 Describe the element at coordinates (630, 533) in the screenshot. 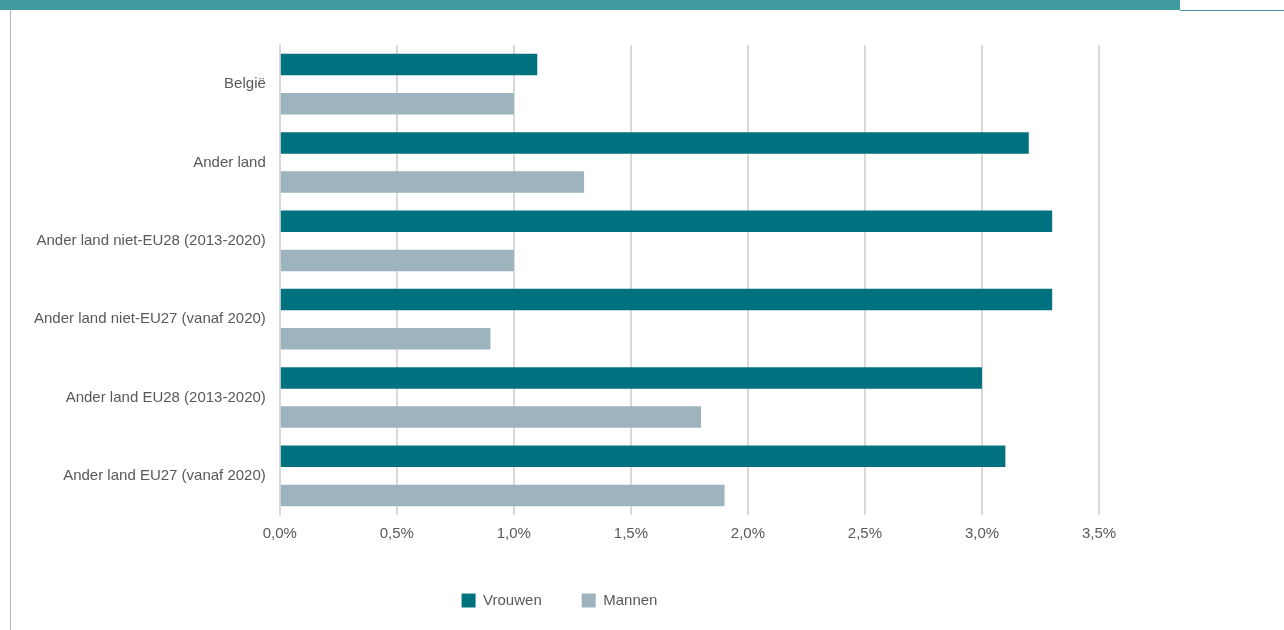

I see `x-tick-label: 1,5%` at that location.